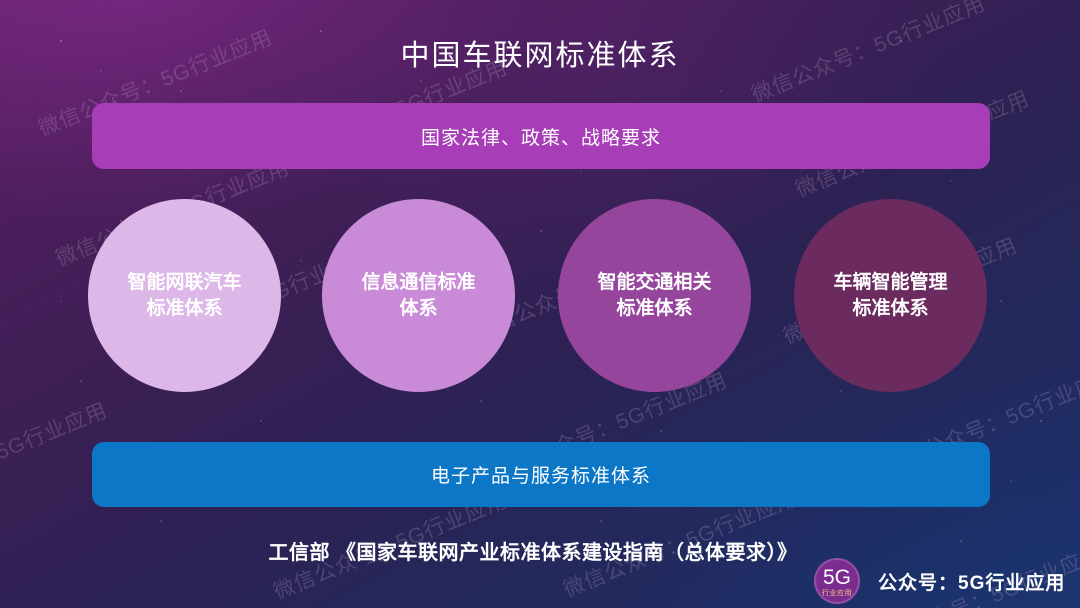 The height and width of the screenshot is (608, 1080). What do you see at coordinates (890, 295) in the screenshot?
I see `circle-vehicle-management: 车辆智能管理 标准体系` at bounding box center [890, 295].